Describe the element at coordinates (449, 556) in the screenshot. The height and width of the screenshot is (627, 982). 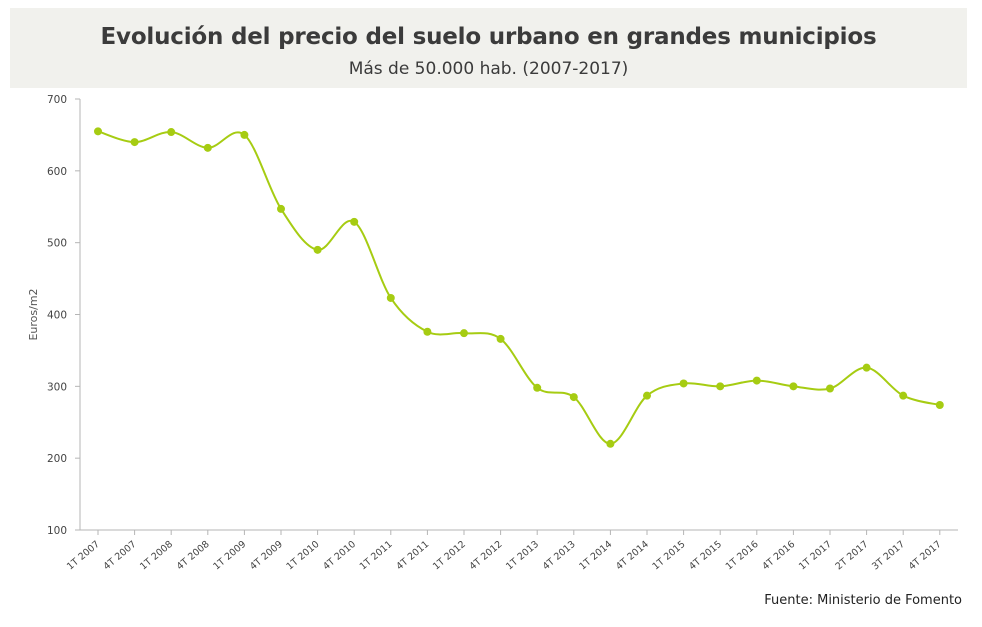
I see `x-tick-label: 1T 2012` at that location.